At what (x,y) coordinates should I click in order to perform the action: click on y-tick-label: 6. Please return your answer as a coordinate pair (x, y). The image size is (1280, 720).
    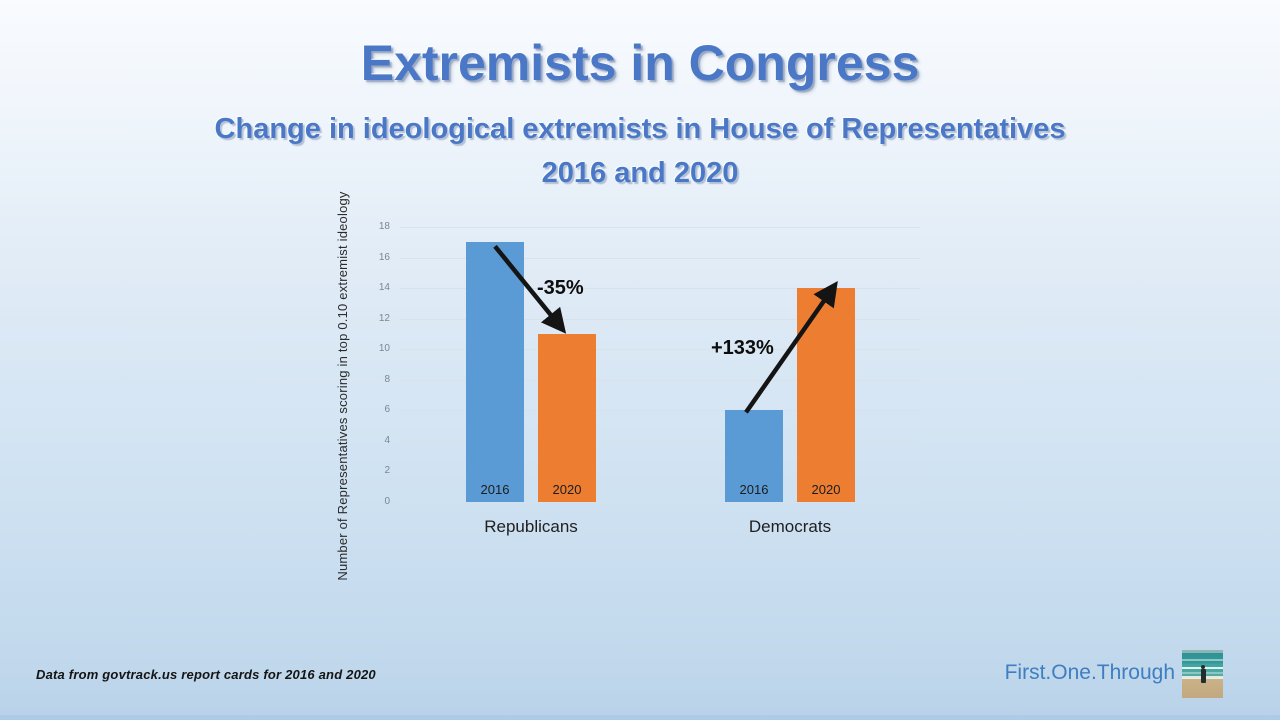
    Looking at the image, I should click on (387, 410).